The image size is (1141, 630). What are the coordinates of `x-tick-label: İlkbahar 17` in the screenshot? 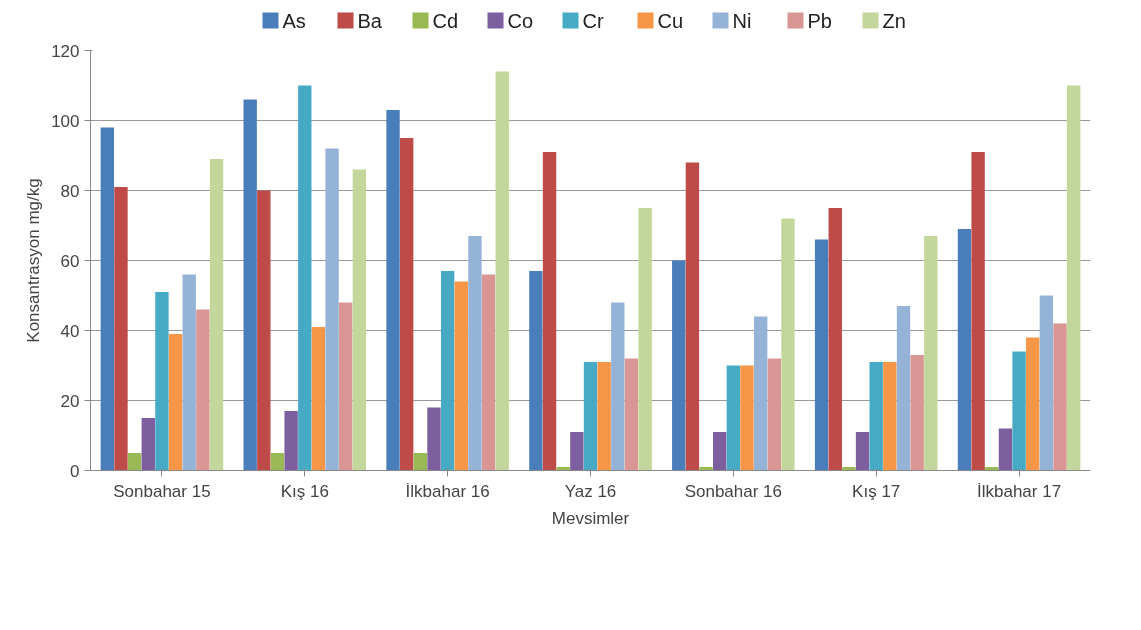 It's located at (1019, 491).